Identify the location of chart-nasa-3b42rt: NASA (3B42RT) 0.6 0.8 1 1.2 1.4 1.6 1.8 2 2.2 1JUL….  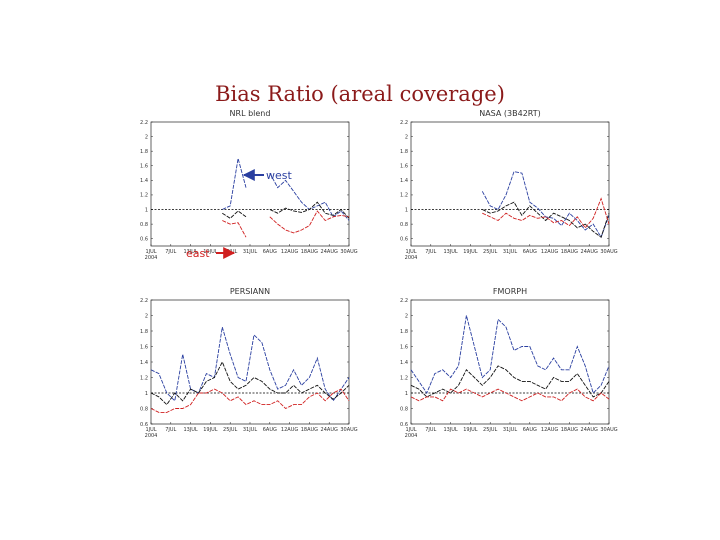
(509, 185).